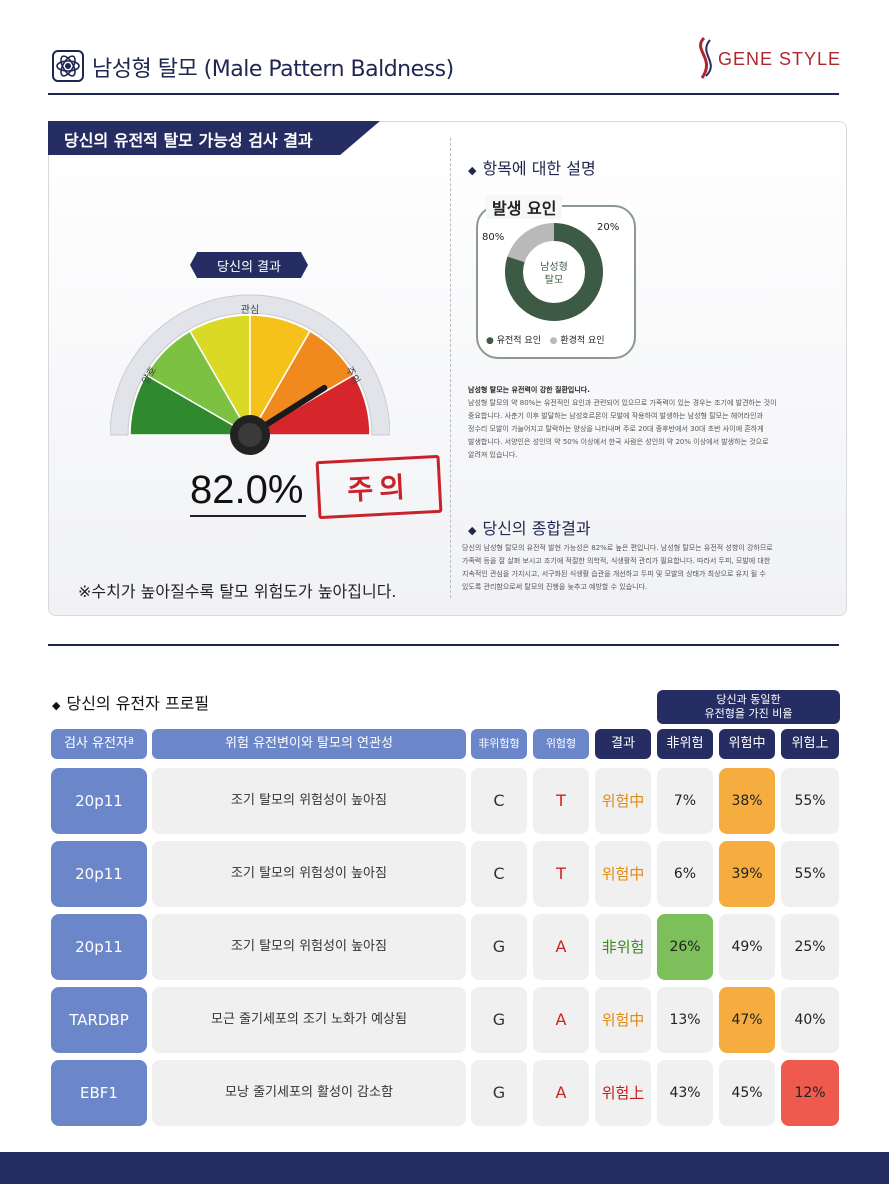 The image size is (889, 1184). What do you see at coordinates (554, 267) in the screenshot?
I see `donut-center-line1: 남성형` at bounding box center [554, 267].